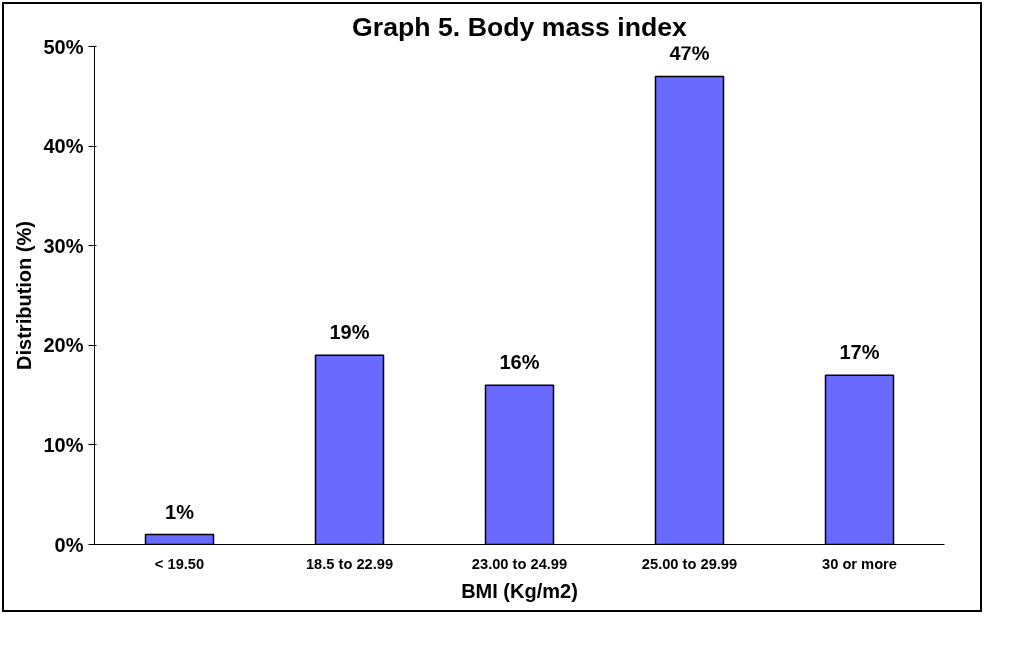  What do you see at coordinates (859, 352) in the screenshot?
I see `data-label: 17%` at bounding box center [859, 352].